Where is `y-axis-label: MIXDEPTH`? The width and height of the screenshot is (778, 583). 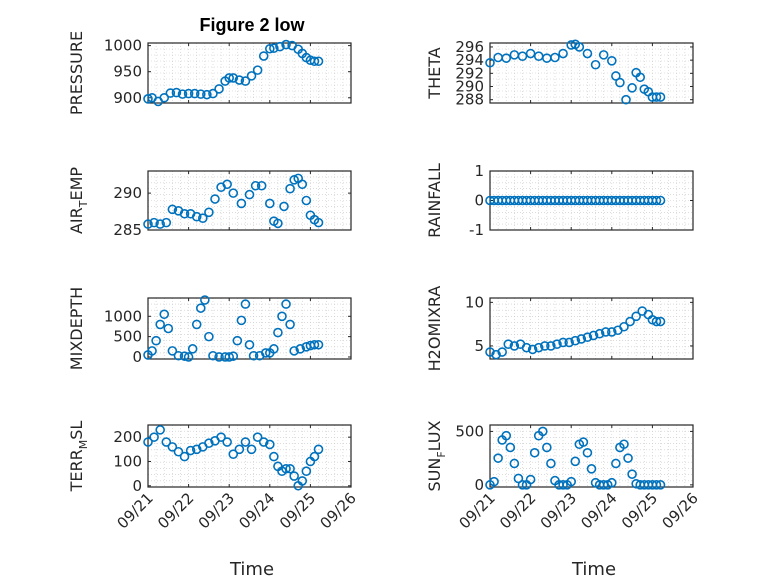 y-axis-label: MIXDEPTH is located at coordinates (76, 328).